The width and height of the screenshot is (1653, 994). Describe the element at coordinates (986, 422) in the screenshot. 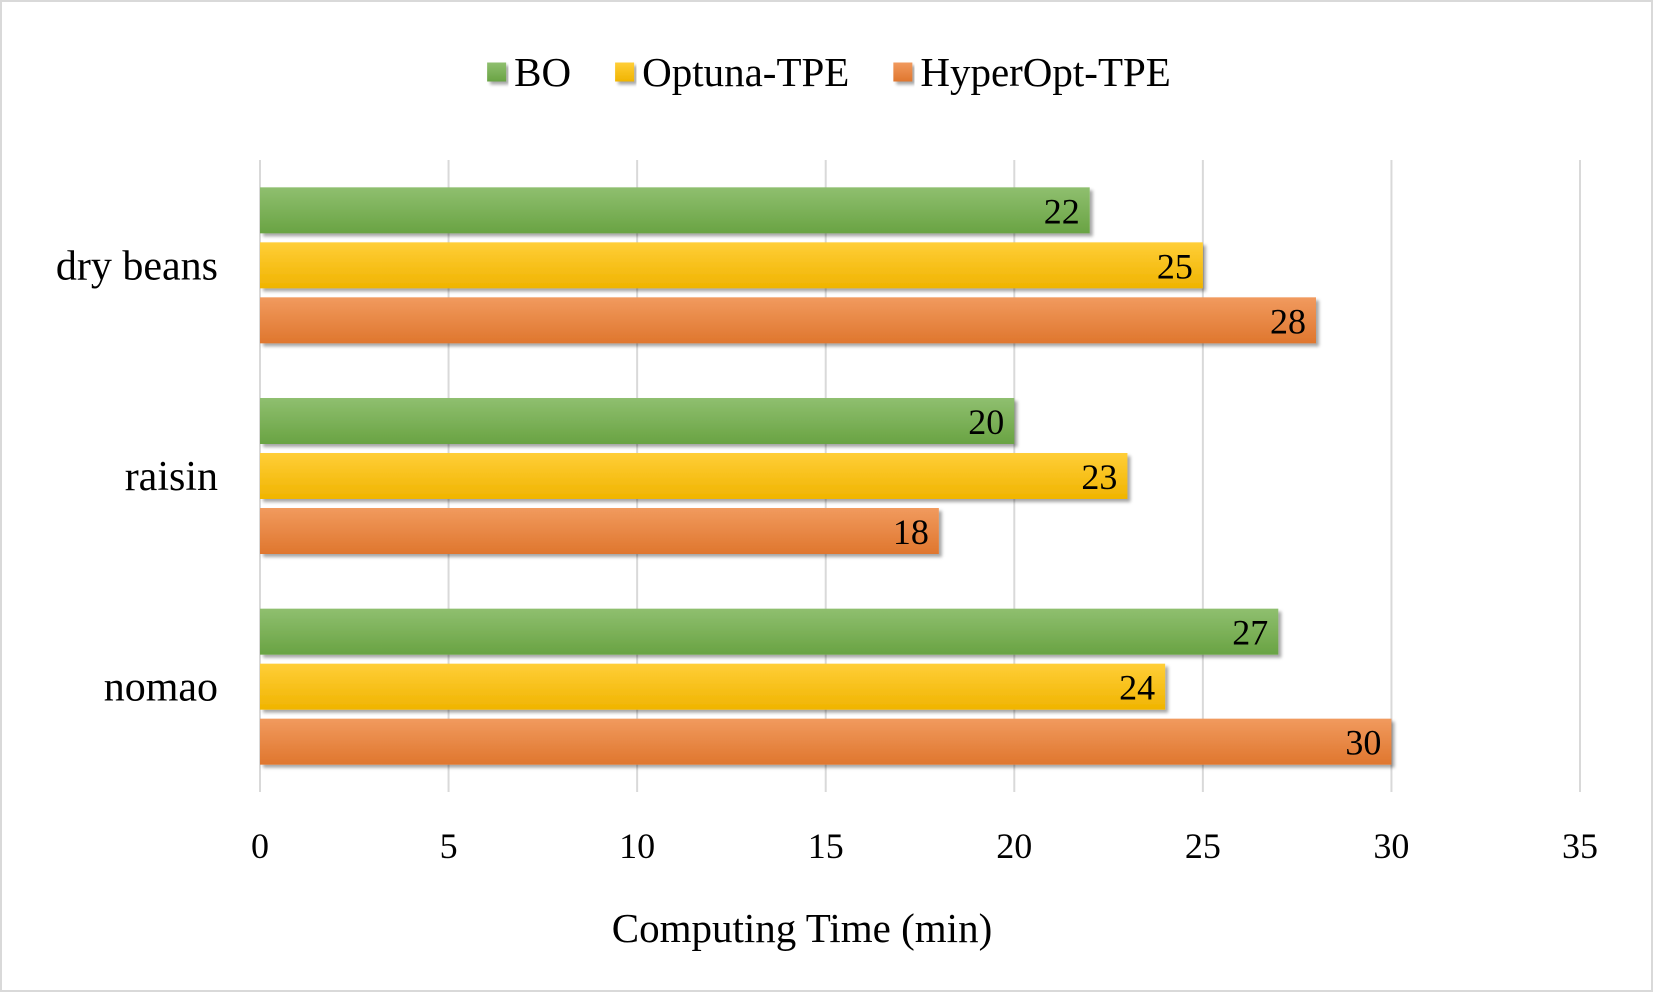

I see `data-label-bo-raisin: 20` at that location.